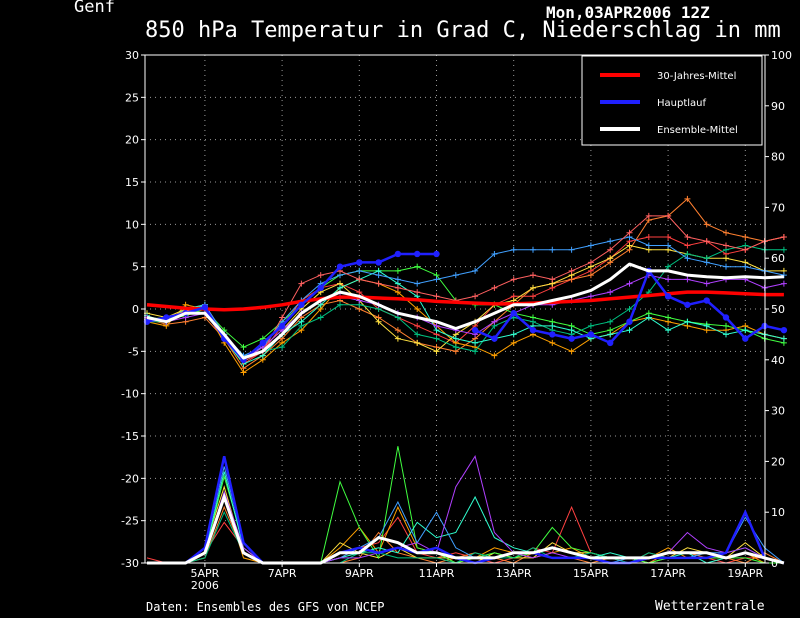 The width and height of the screenshot is (800, 618). I want to click on temp-member-line, so click(465, 300).